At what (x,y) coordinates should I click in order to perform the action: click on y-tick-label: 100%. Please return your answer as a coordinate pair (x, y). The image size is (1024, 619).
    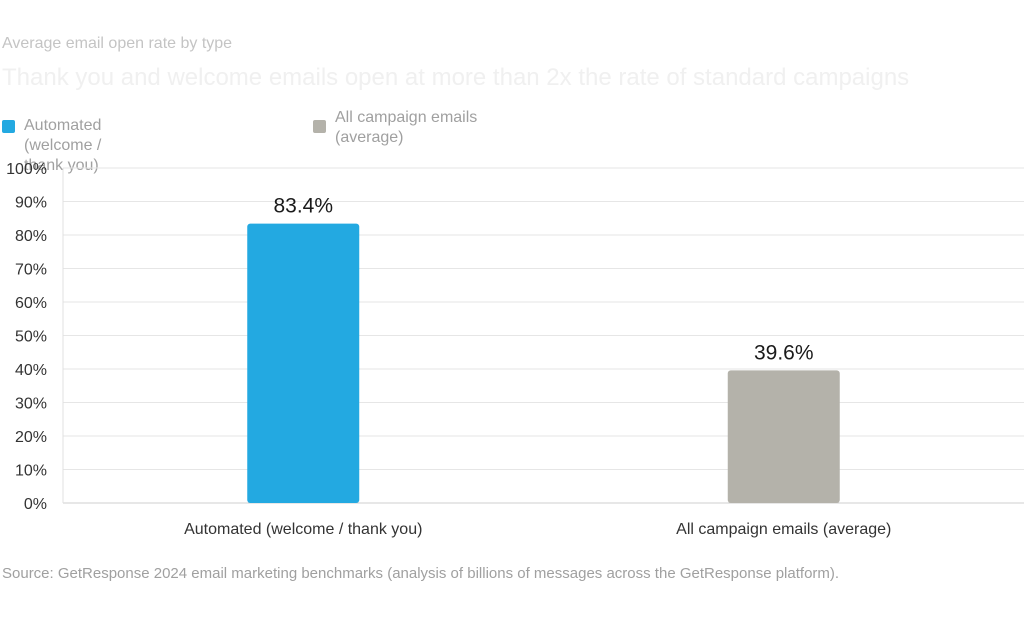
    Looking at the image, I should click on (26, 169).